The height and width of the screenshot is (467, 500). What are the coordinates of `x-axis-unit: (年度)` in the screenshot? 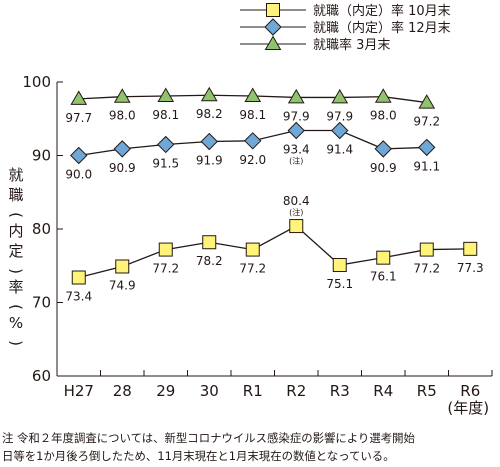 It's located at (468, 408).